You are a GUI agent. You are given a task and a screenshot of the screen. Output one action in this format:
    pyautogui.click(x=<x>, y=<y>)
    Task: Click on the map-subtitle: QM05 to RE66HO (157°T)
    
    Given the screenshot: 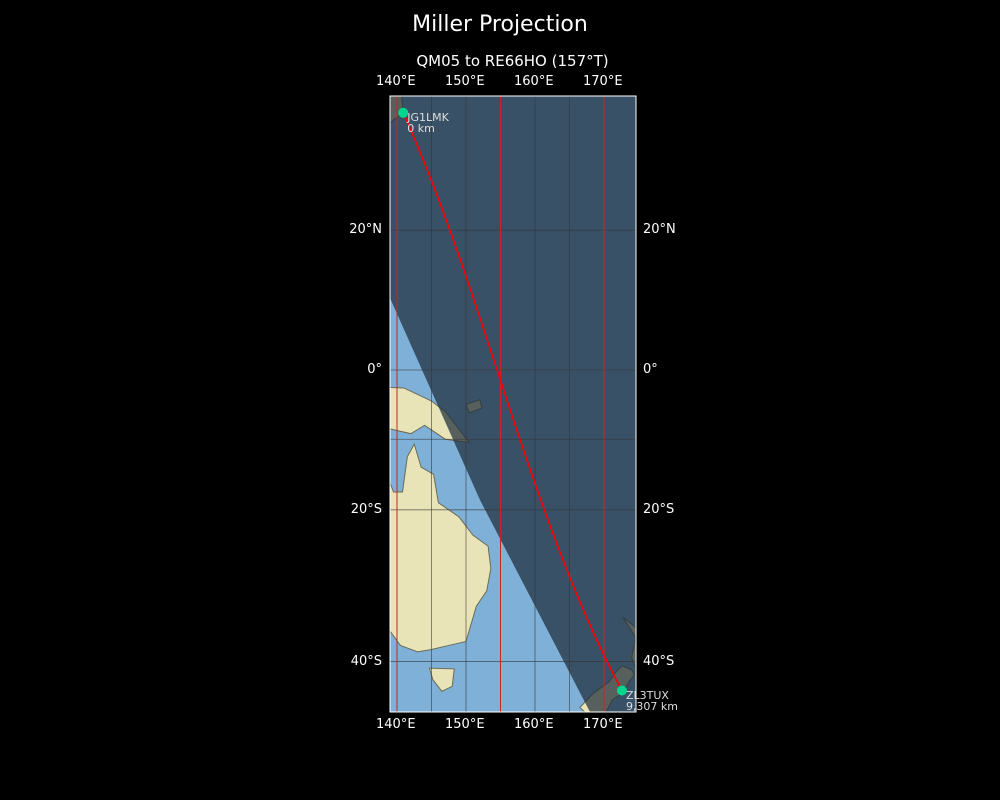 What is the action you would take?
    pyautogui.click(x=512, y=61)
    